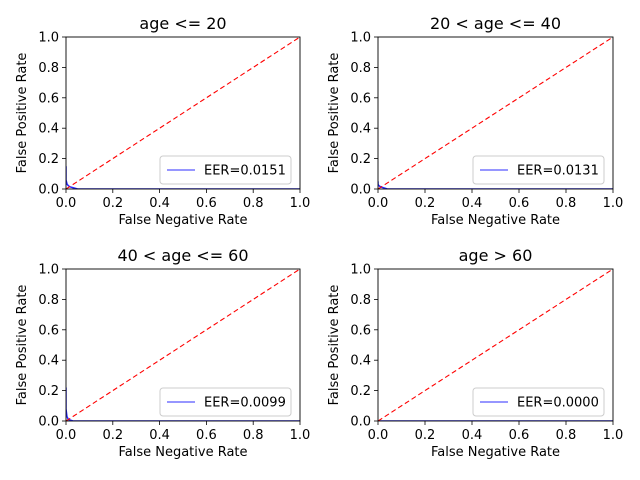 The height and width of the screenshot is (480, 640). What do you see at coordinates (495, 23) in the screenshot?
I see `chart-title: 20 < age <= 40` at bounding box center [495, 23].